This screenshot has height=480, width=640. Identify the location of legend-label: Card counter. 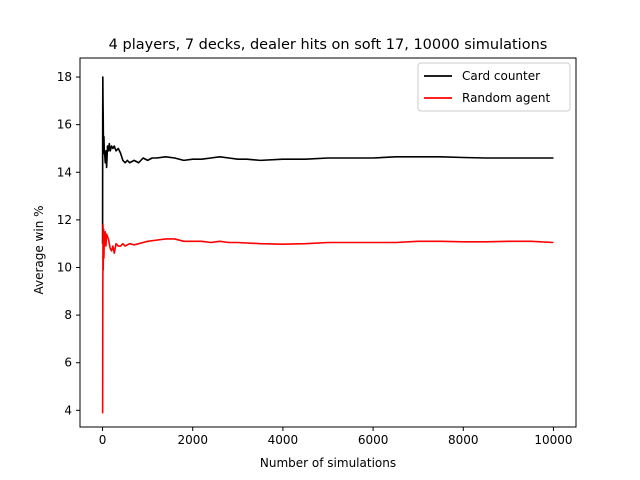
(501, 76).